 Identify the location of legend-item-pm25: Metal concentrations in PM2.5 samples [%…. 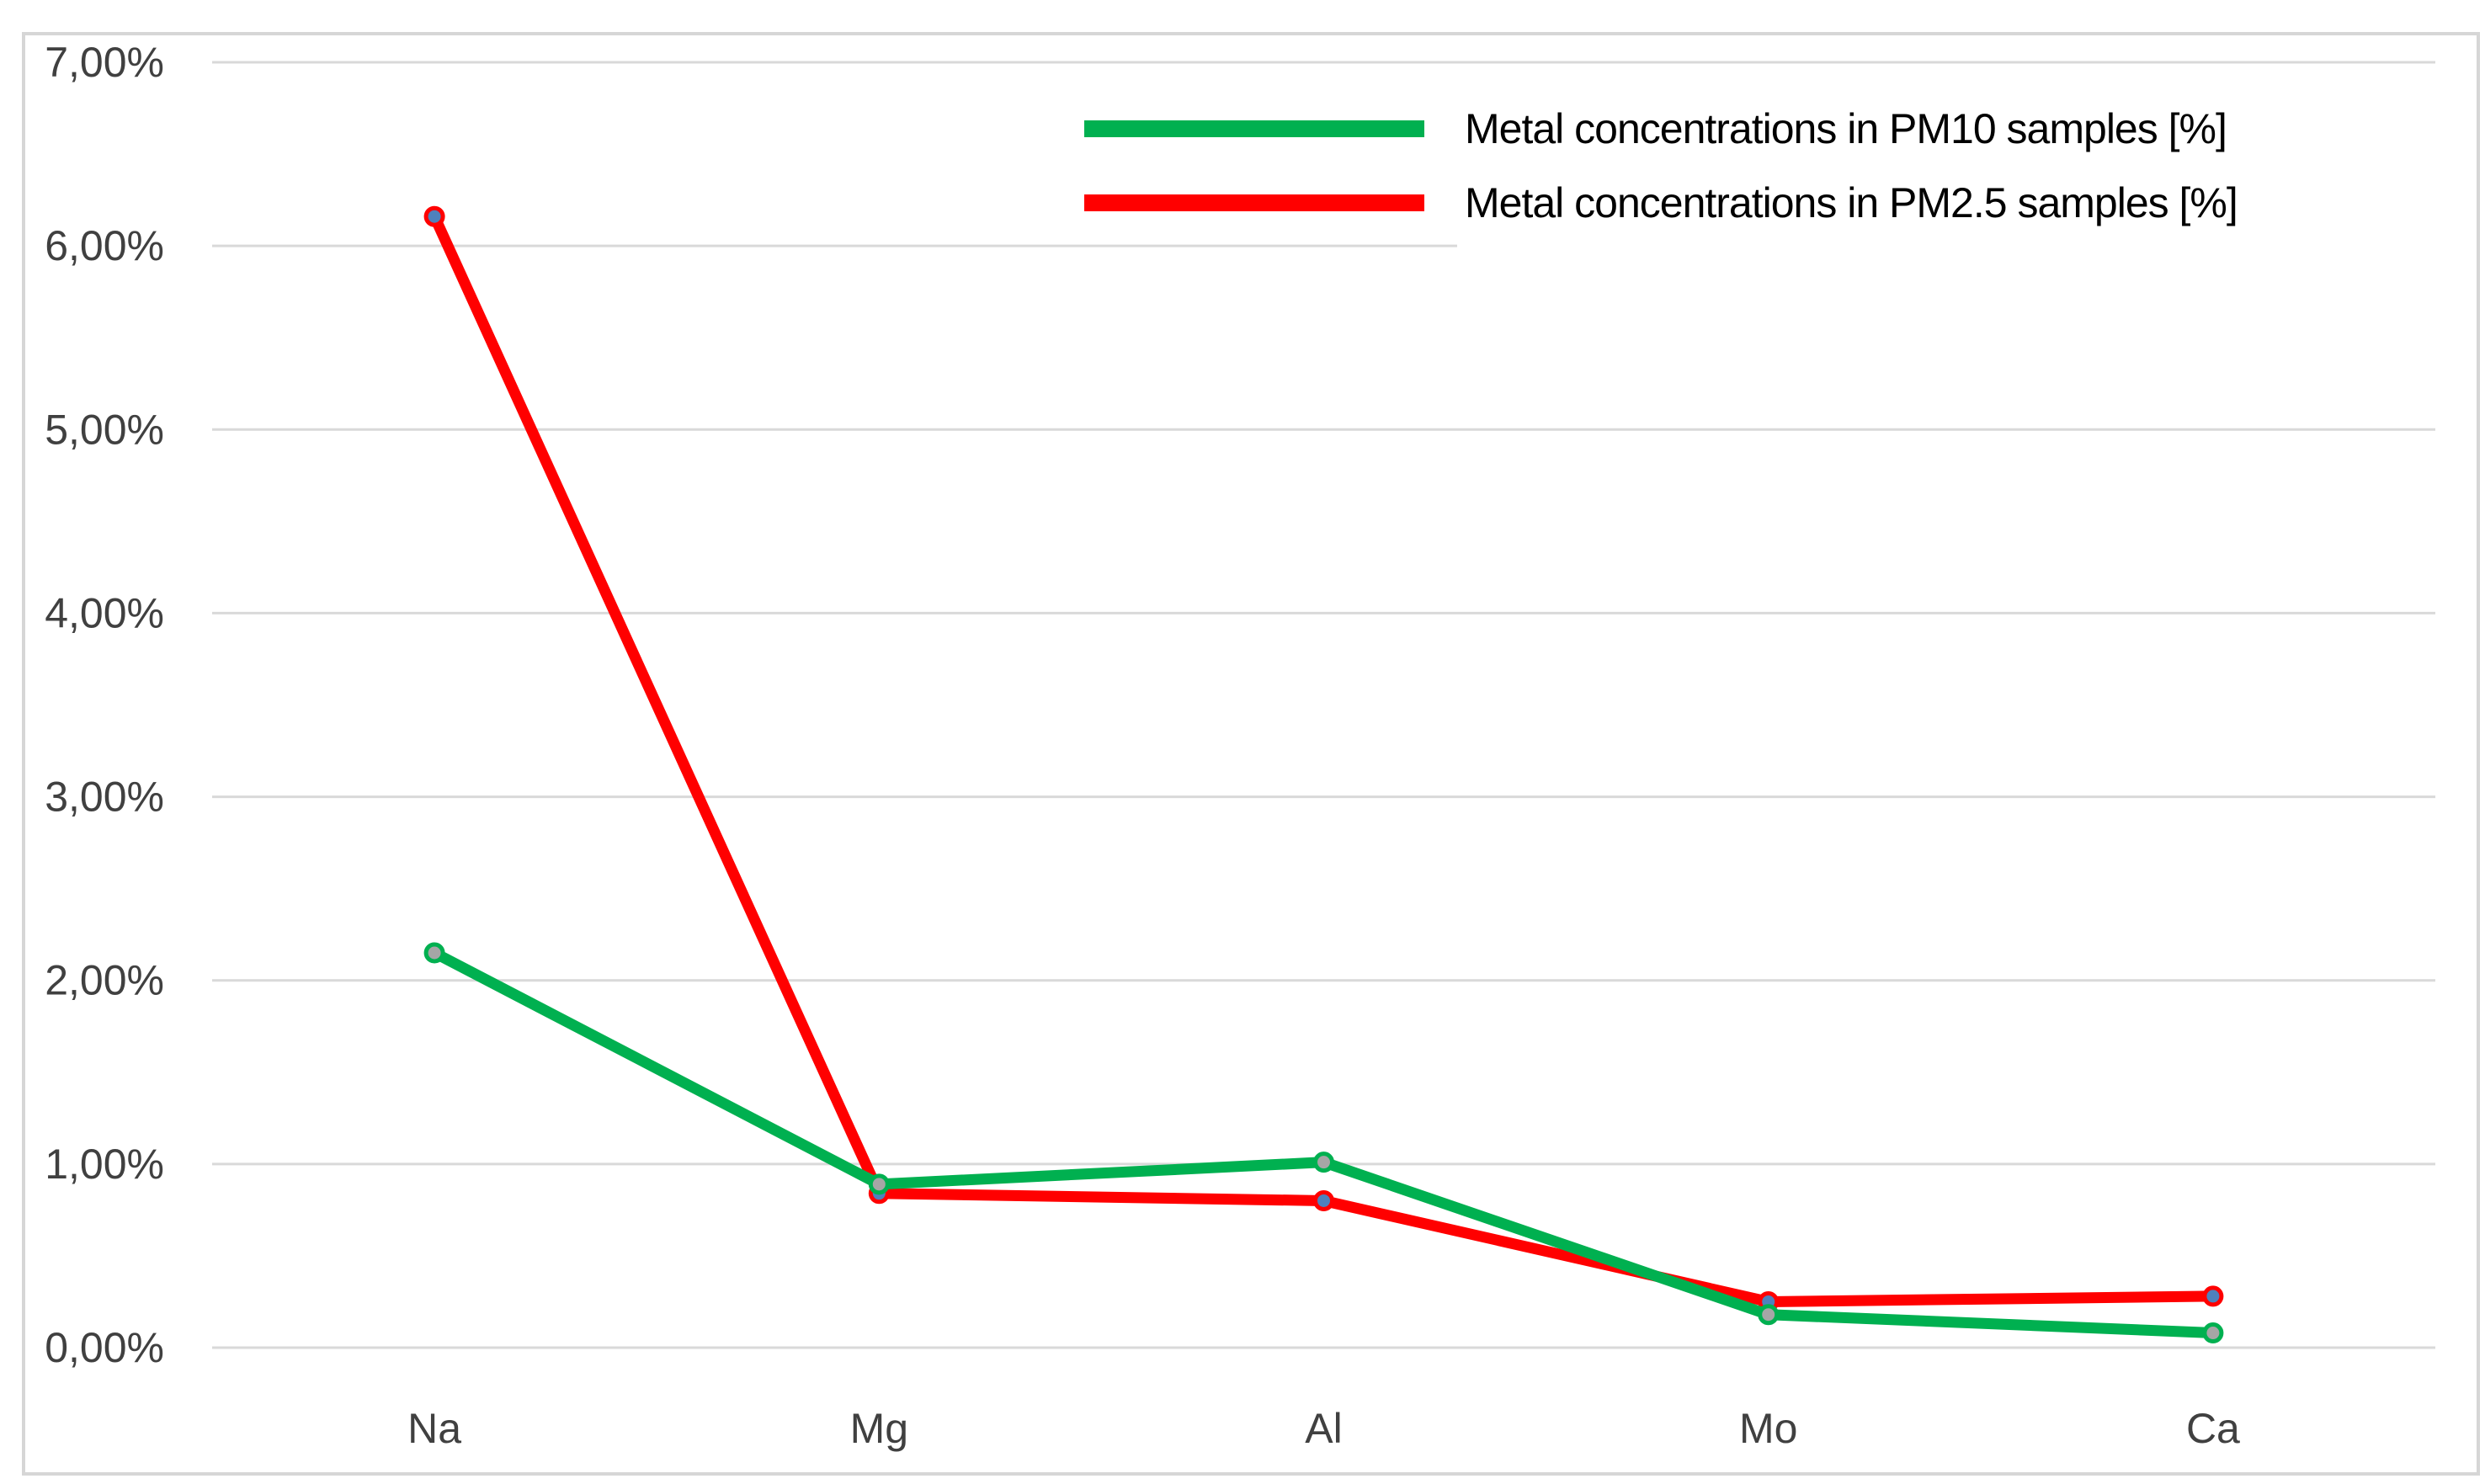
(1661, 203).